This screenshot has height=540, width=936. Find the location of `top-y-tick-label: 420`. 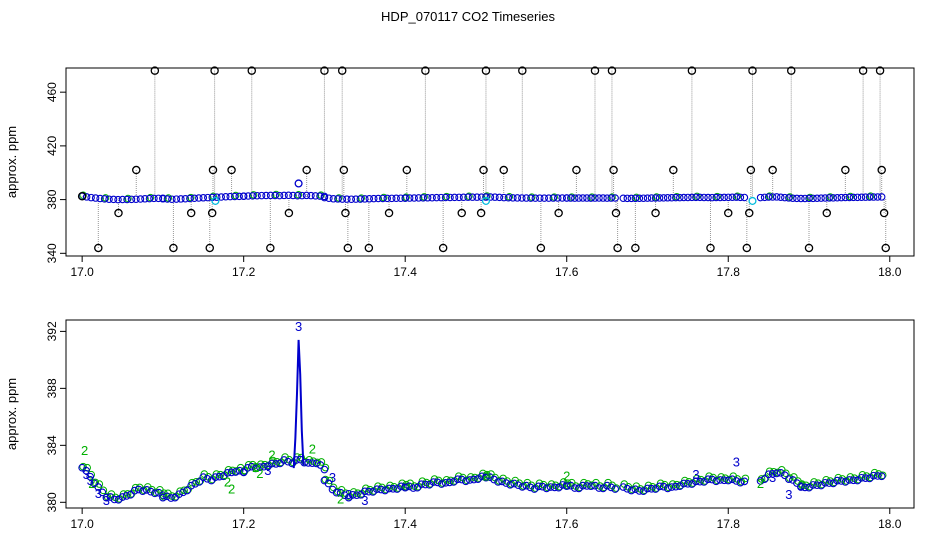

top-y-tick-label: 420 is located at coordinates (52, 146).